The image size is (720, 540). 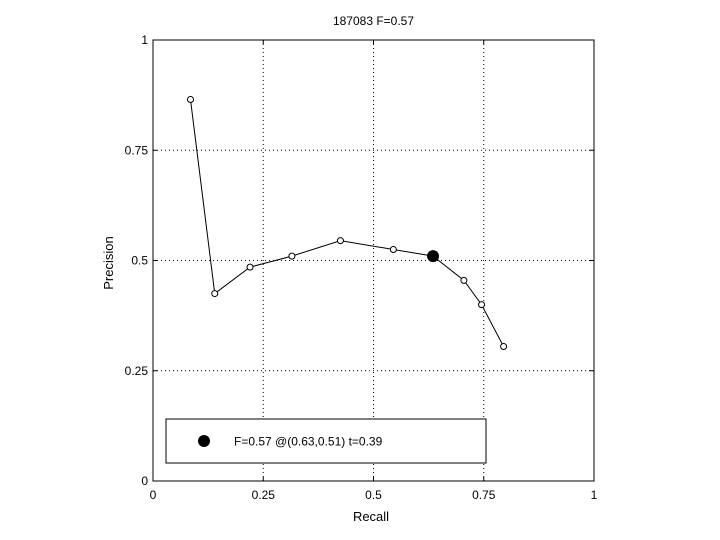 I want to click on y-tick-label: 1, so click(x=144, y=40).